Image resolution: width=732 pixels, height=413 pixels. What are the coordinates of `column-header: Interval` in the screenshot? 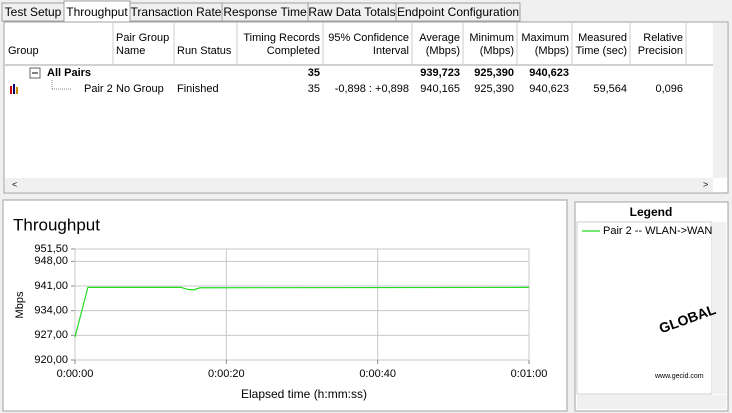 It's located at (391, 51).